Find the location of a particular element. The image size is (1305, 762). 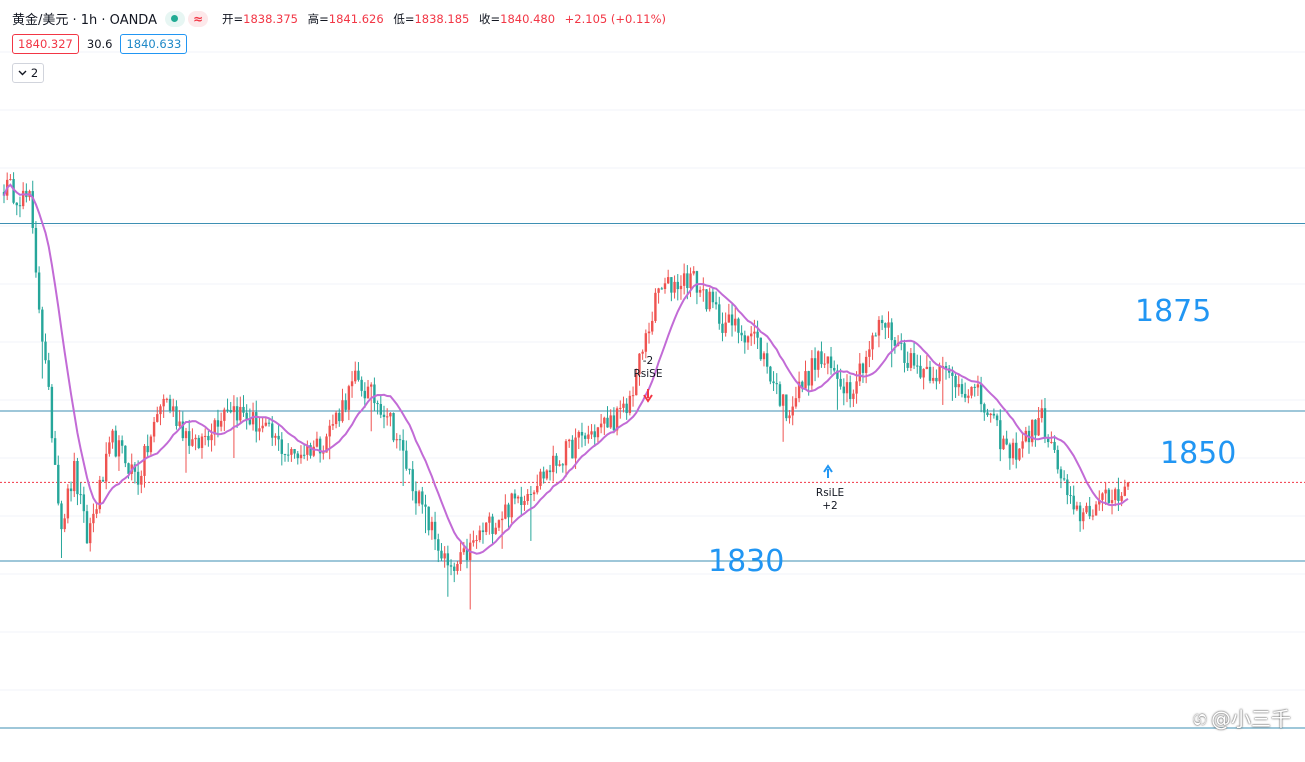

weibo-icon: ග is located at coordinates (1199, 717).